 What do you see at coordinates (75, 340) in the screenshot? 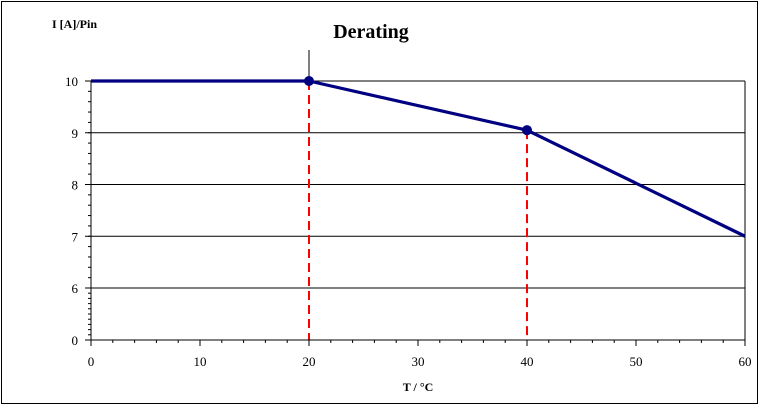
I see `y-tick-label: 0` at bounding box center [75, 340].